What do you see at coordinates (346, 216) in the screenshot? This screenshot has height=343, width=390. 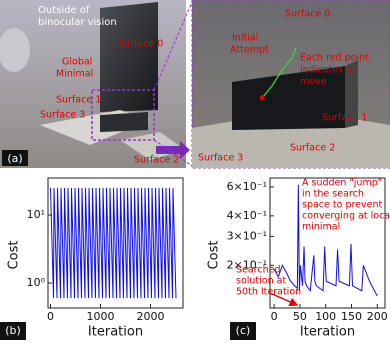 I see `annotation: converging at local` at bounding box center [346, 216].